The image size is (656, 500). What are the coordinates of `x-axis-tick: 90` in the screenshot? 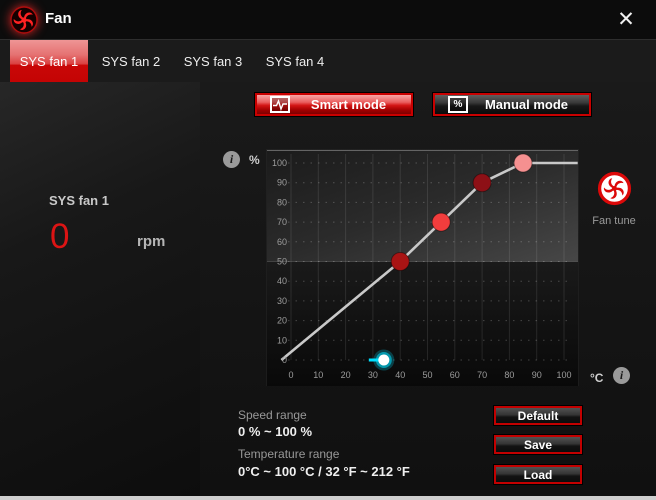 It's located at (537, 375).